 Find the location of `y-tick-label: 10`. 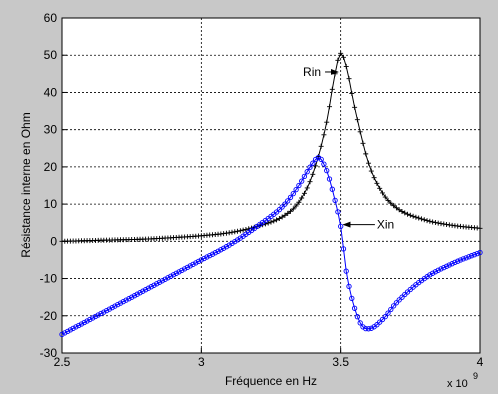

y-tick-label: 10 is located at coordinates (51, 204).